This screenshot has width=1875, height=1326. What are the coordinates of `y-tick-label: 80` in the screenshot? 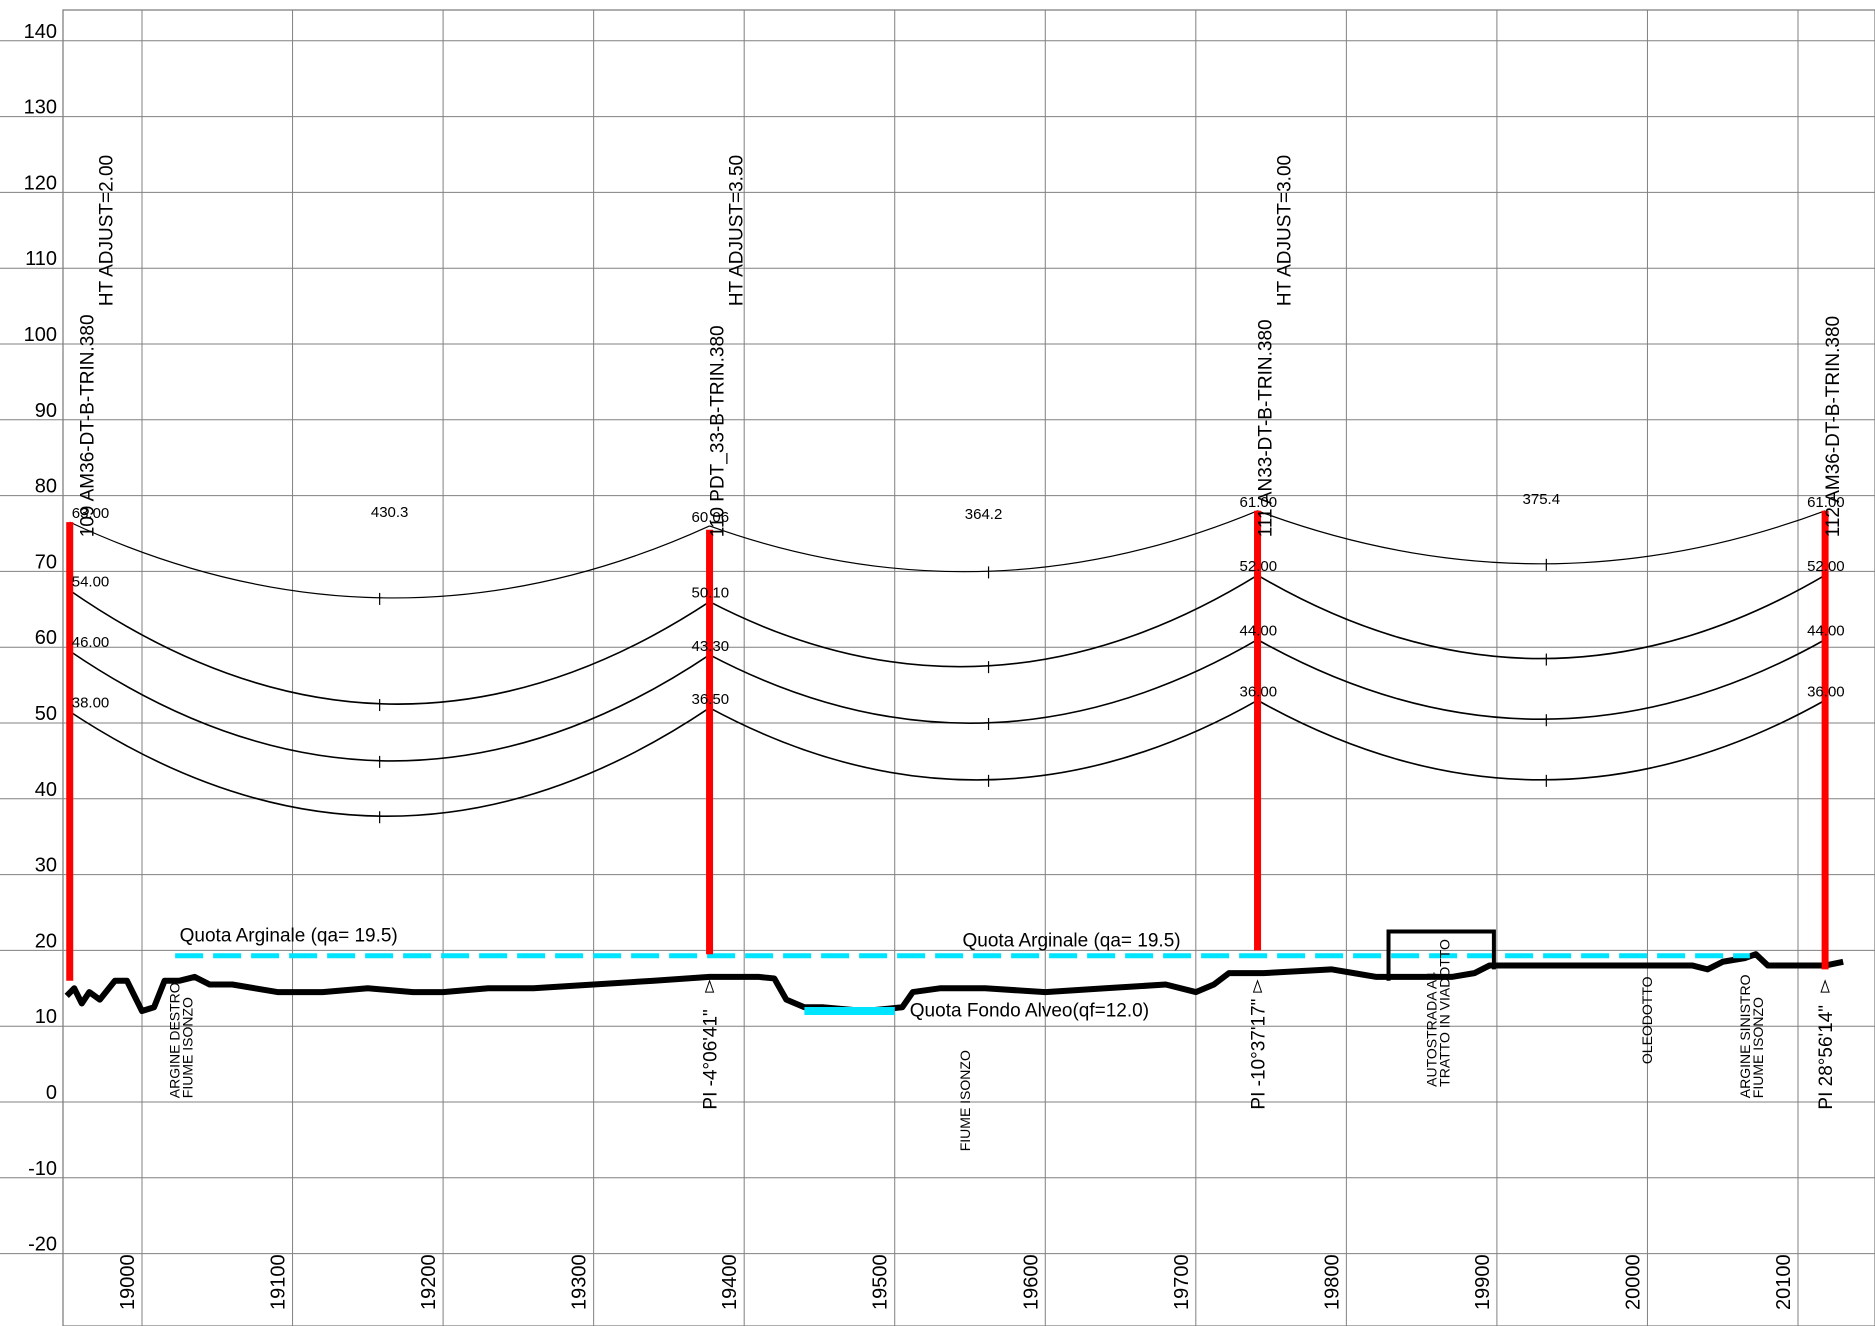 It's located at (46, 487).